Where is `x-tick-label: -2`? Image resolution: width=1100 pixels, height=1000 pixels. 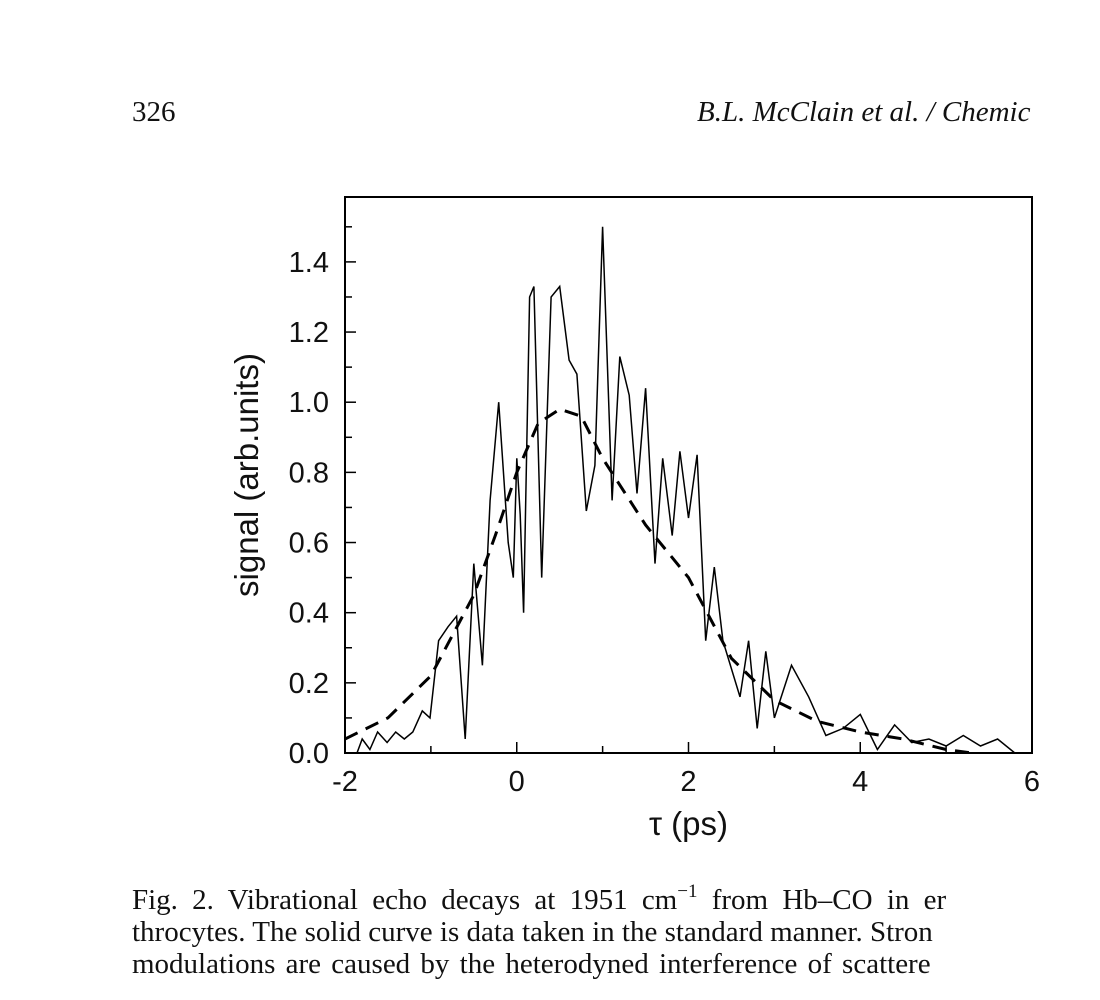 x-tick-label: -2 is located at coordinates (345, 782).